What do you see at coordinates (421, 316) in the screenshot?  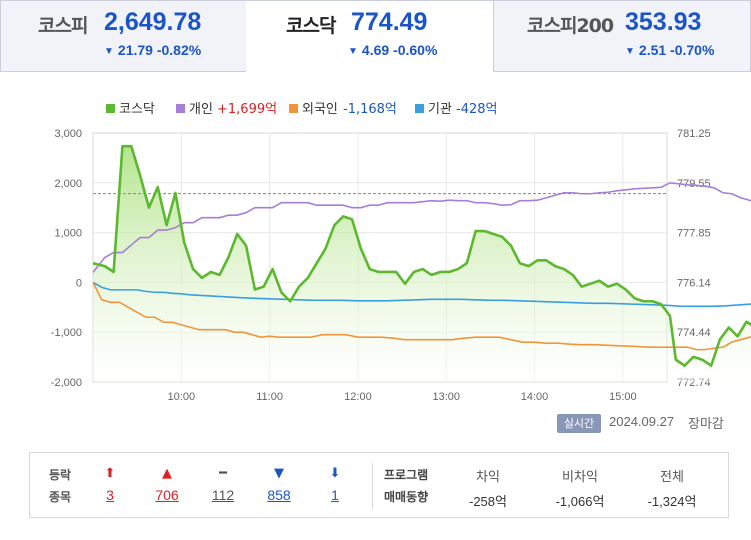 I see `series-line-외국인` at bounding box center [421, 316].